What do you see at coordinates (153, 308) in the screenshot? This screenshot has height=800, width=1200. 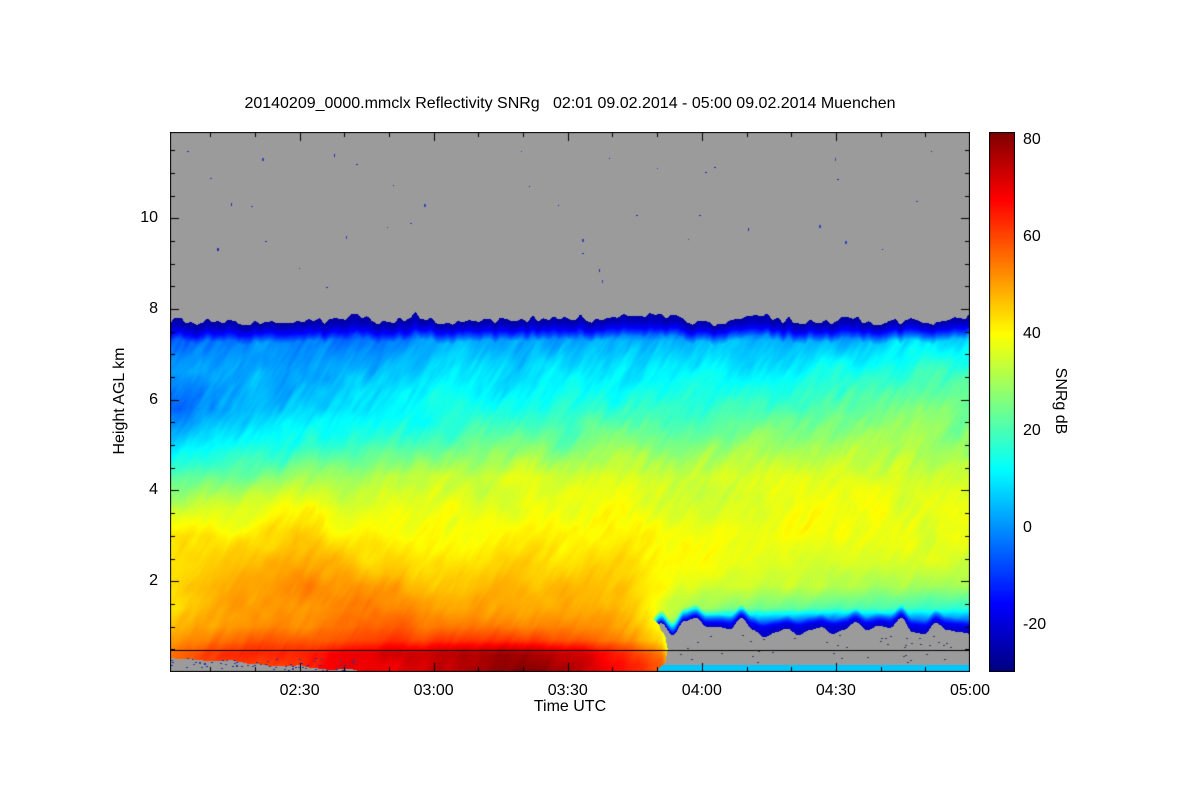 I see `y-tick-label: 8` at bounding box center [153, 308].